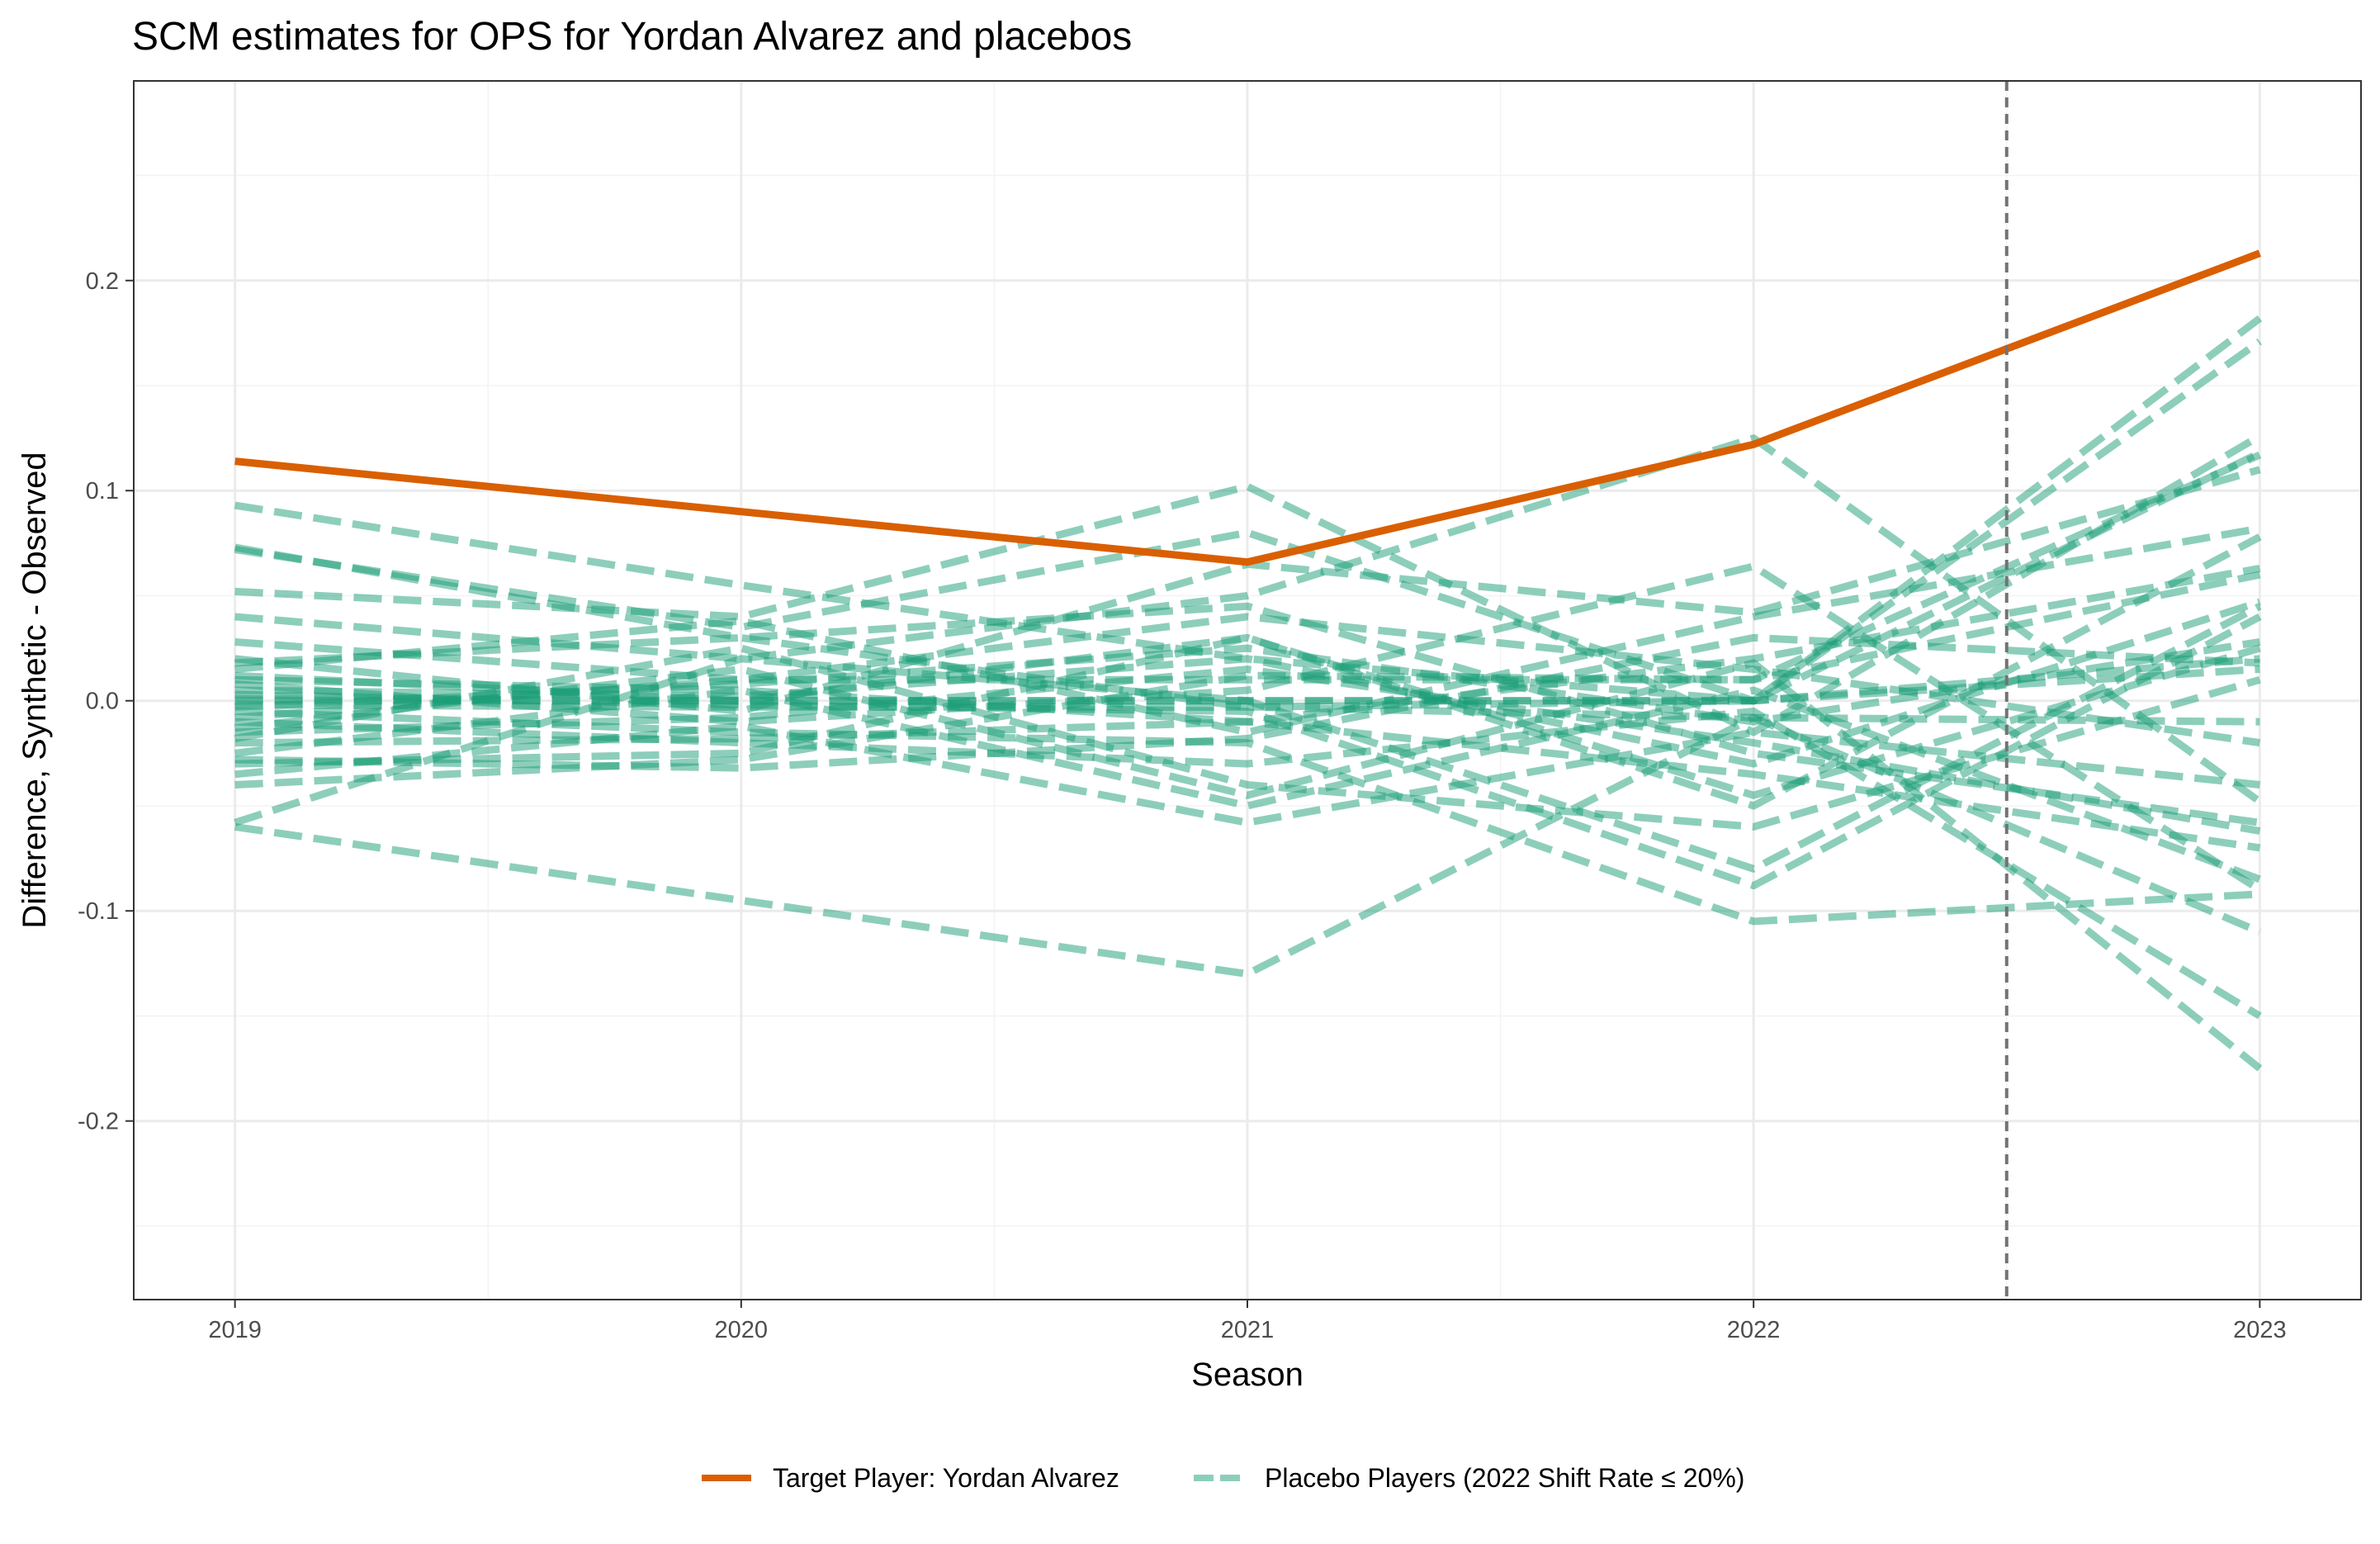  I want to click on y-axis-ticks: -0.2 -0.1 0.0 0.1 0.2, so click(106, 701).